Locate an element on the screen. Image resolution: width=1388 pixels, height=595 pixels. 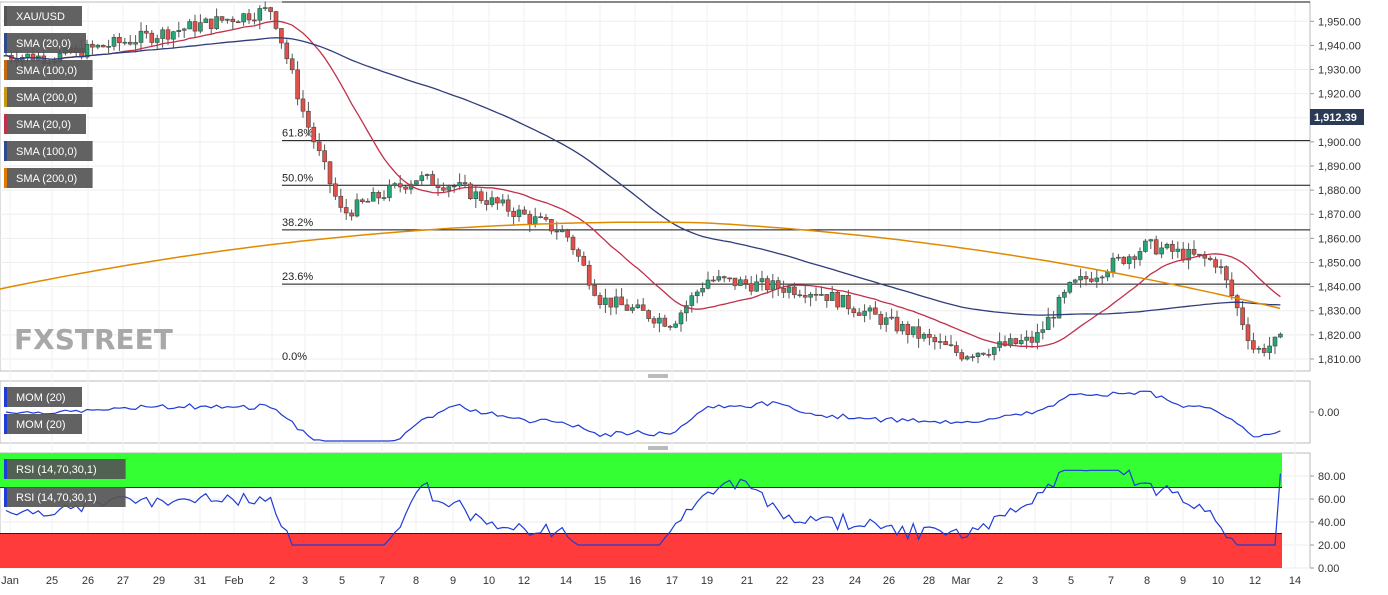
symbol-tag-label: XAU/USD is located at coordinates (40, 17).